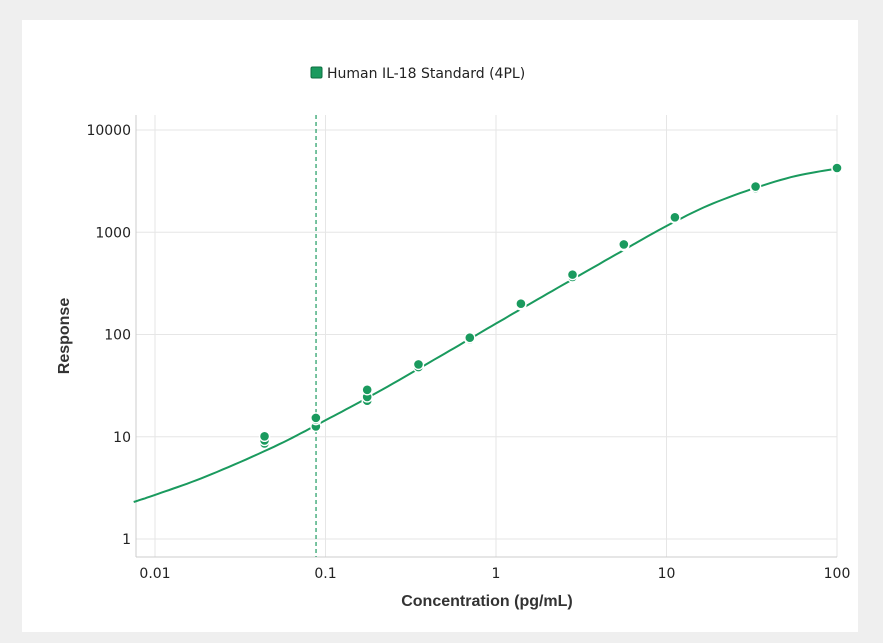 Image resolution: width=883 pixels, height=643 pixels. Describe the element at coordinates (126, 540) in the screenshot. I see `y-tick-label: 1` at that location.